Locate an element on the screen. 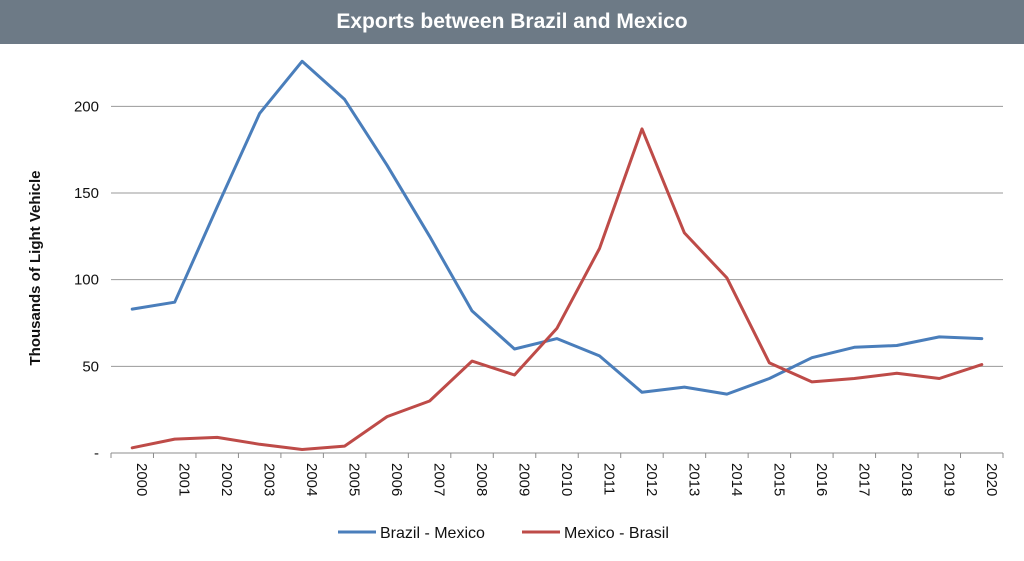 Image resolution: width=1024 pixels, height=561 pixels. y-tick-label: 100 is located at coordinates (86, 280).